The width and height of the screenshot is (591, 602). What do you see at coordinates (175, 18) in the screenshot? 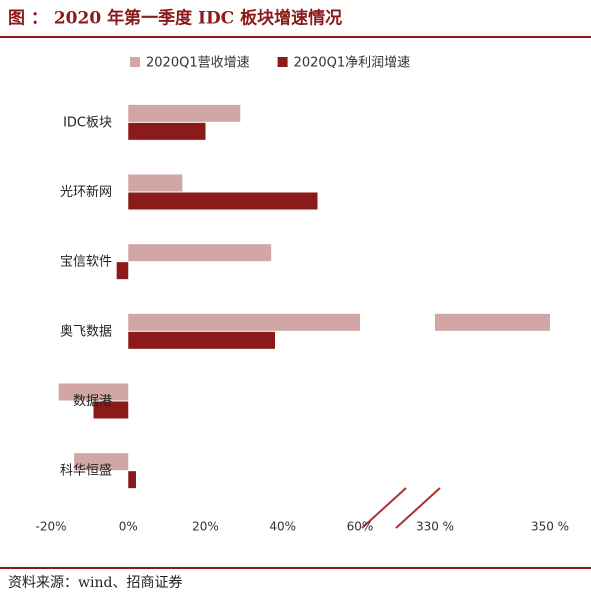
I see `chart-title: 图 ： 2020 年第一季度 IDC 板块增速情况` at bounding box center [175, 18].